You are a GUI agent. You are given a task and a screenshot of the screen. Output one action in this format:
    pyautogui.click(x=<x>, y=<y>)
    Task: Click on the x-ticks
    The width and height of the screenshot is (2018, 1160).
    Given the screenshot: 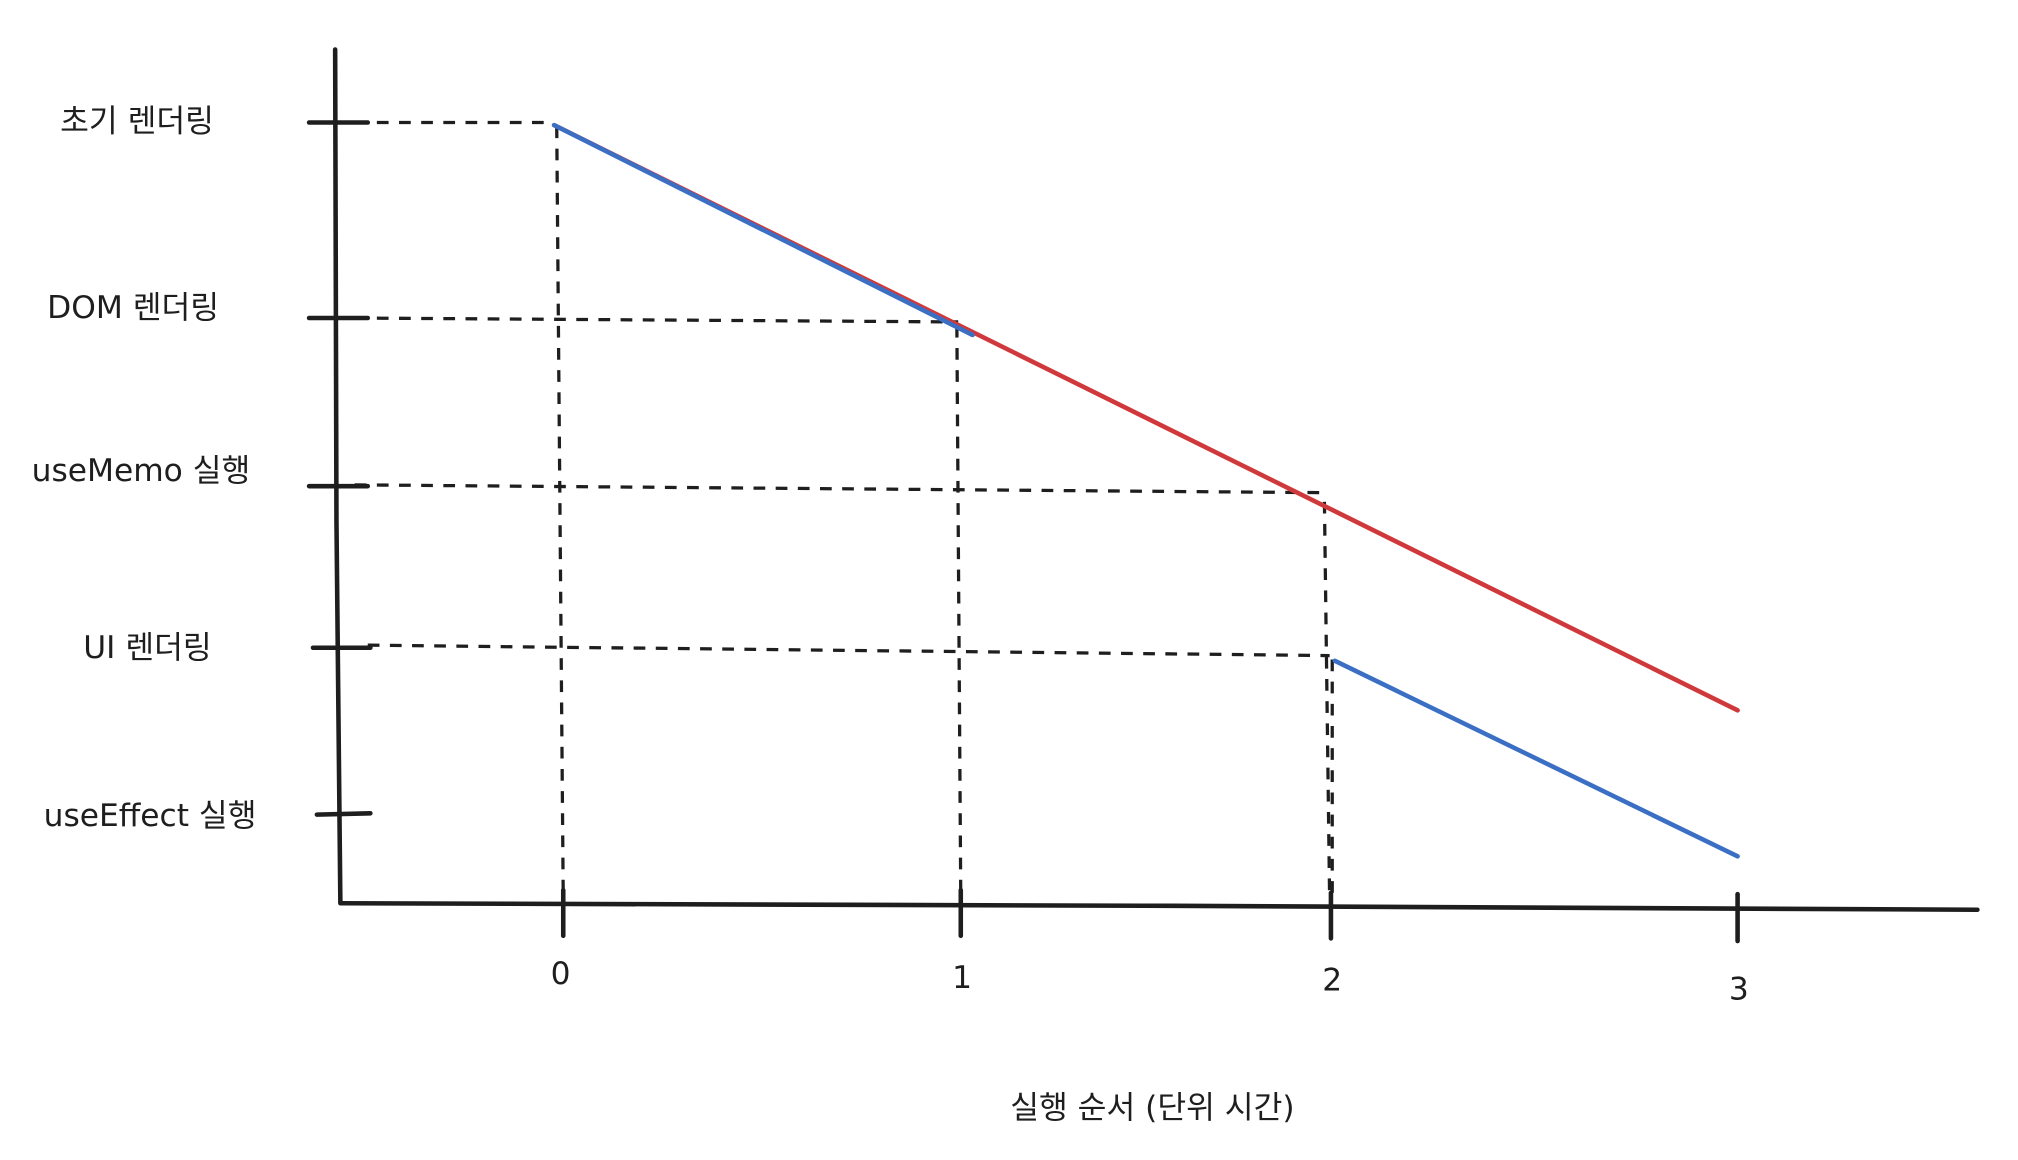 What is the action you would take?
    pyautogui.click(x=1150, y=915)
    